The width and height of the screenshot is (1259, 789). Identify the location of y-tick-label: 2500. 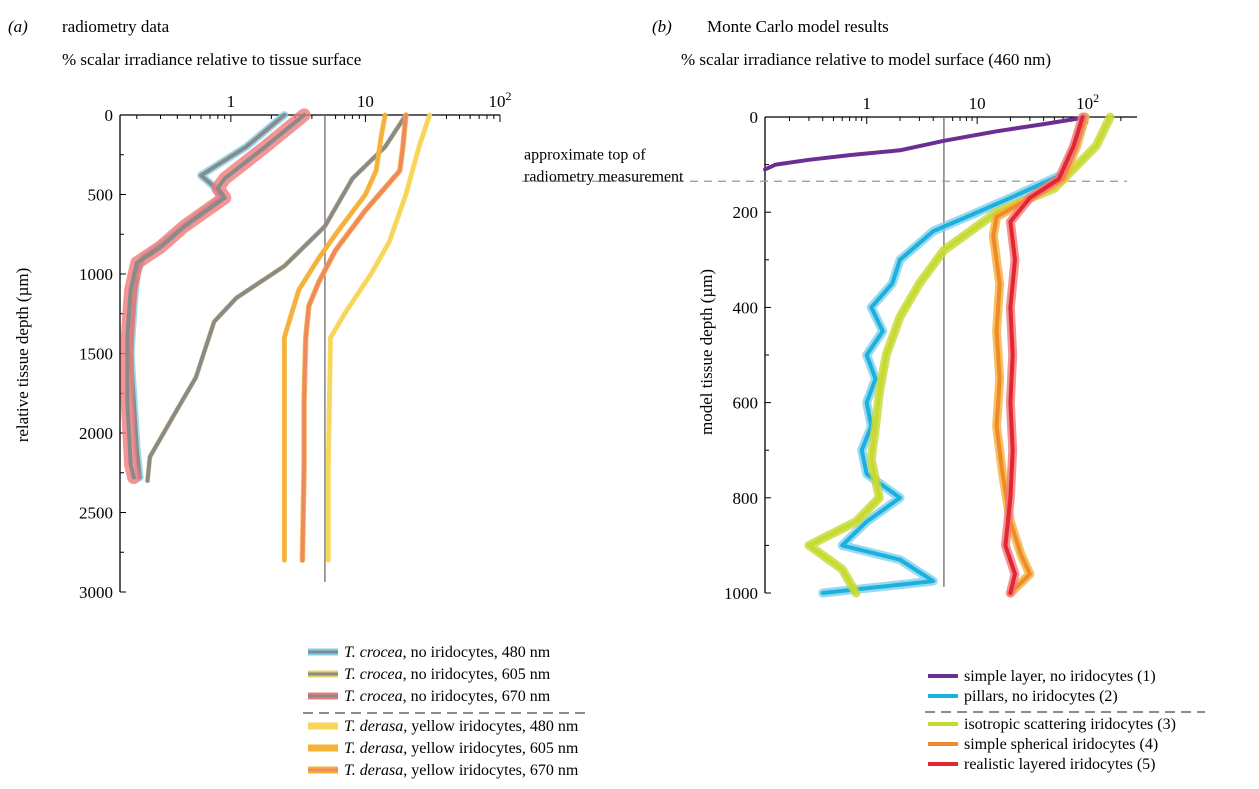
(96, 513).